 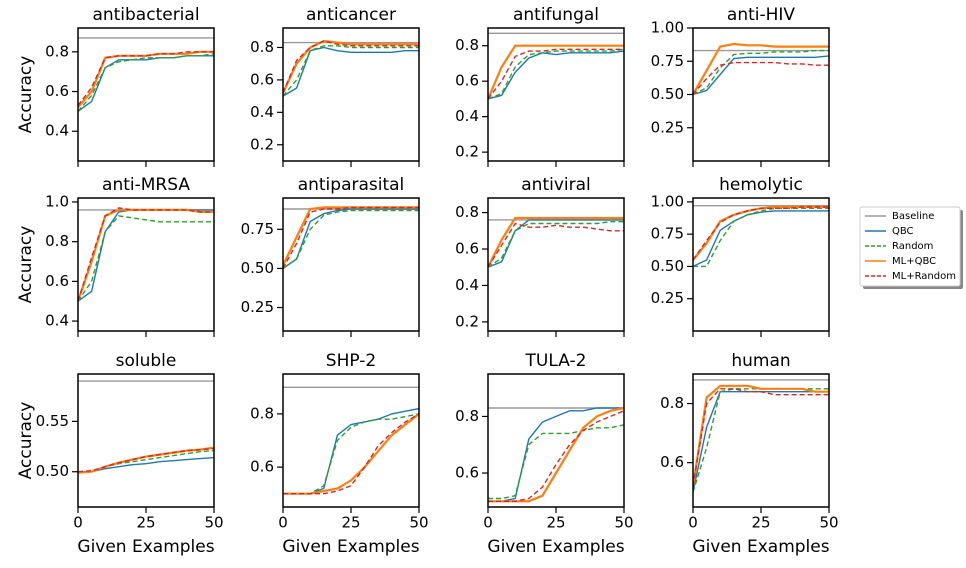 I want to click on panel-title: antiparasital, so click(x=351, y=185).